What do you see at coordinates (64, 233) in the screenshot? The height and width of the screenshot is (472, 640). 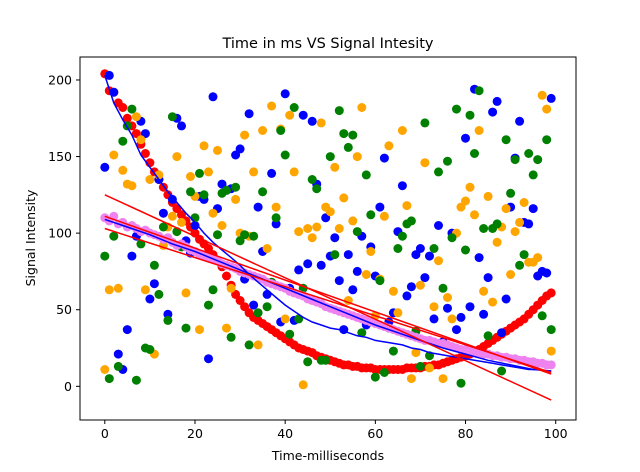 I see `y-axis: 0 50 100 150 200` at bounding box center [64, 233].